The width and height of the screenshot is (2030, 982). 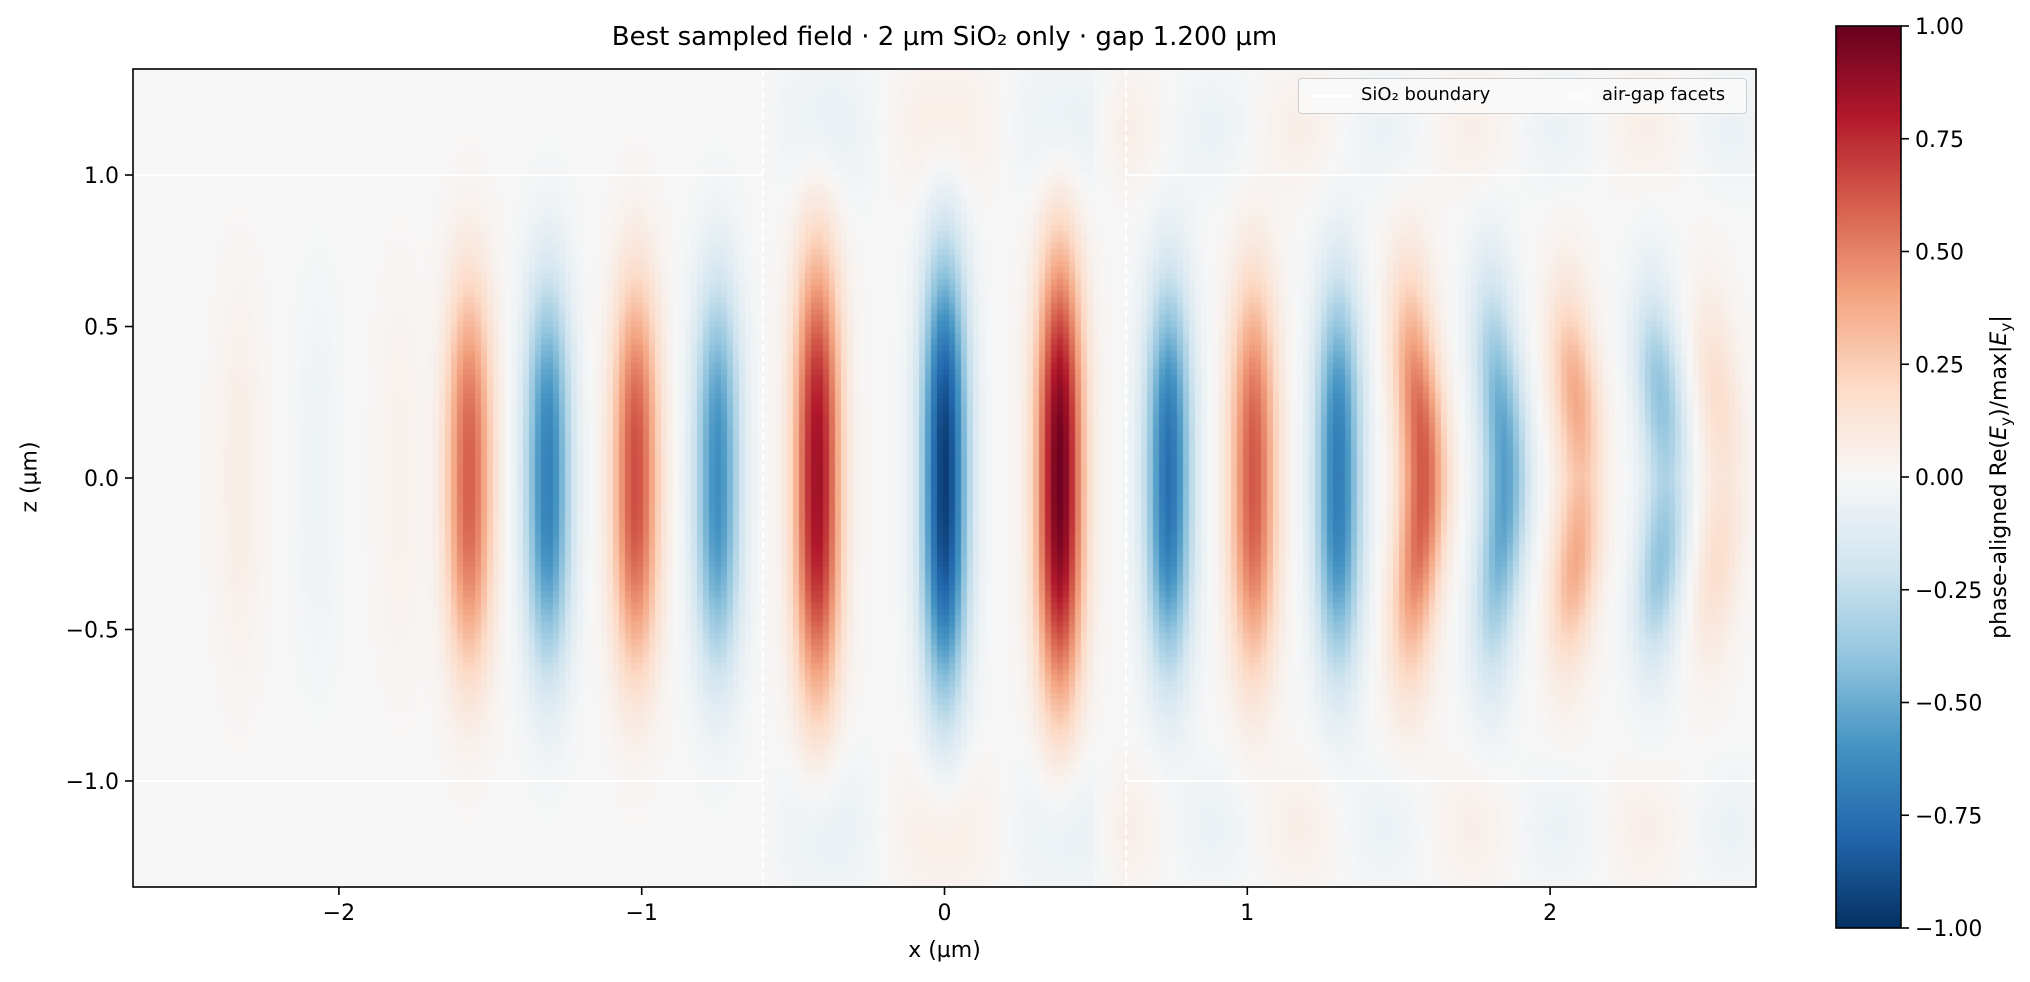 I want to click on legend-air-gap-line, so click(x=1571, y=96).